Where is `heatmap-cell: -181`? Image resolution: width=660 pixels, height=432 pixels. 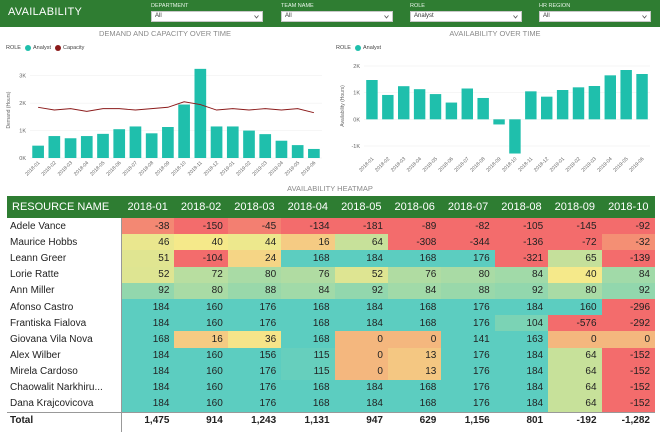 heatmap-cell: -181 is located at coordinates (361, 226).